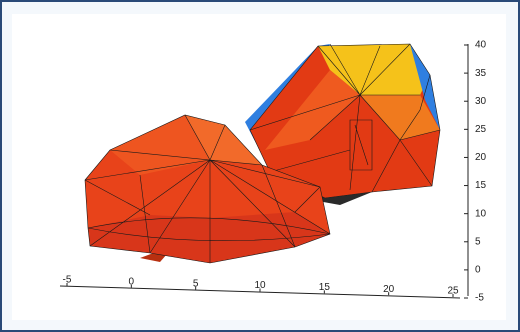 Image resolution: width=520 pixels, height=332 pixels. What do you see at coordinates (479, 298) in the screenshot?
I see `z-tick-label: -5` at bounding box center [479, 298].